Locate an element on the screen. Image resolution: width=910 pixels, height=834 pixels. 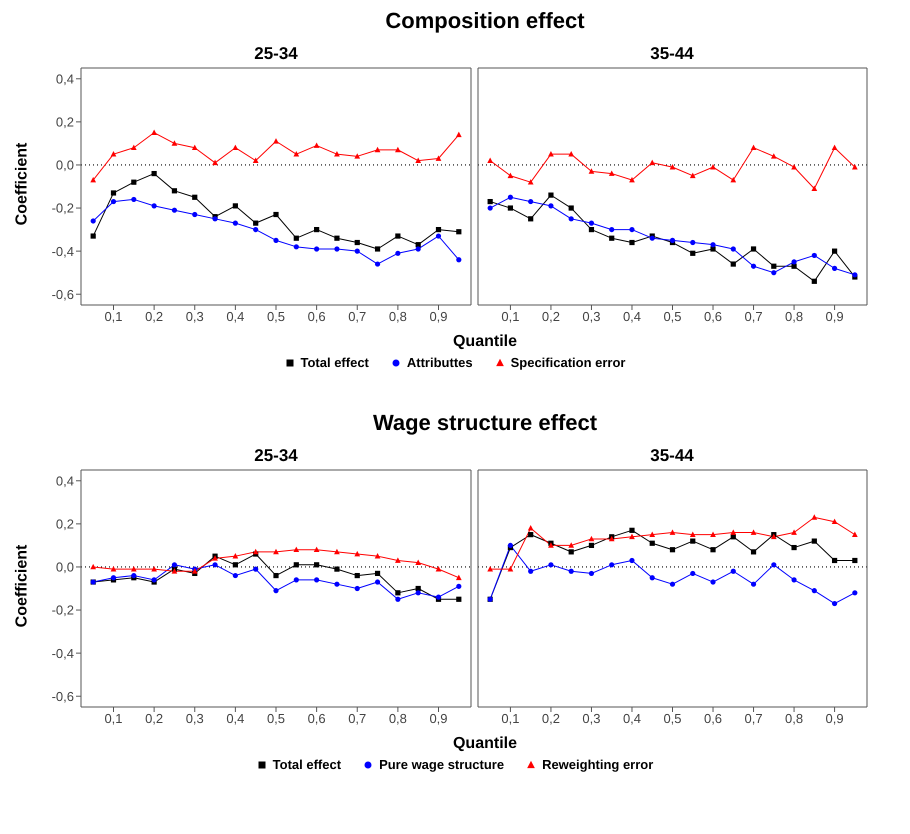
legend-label: Reweighting error is located at coordinates (598, 764).